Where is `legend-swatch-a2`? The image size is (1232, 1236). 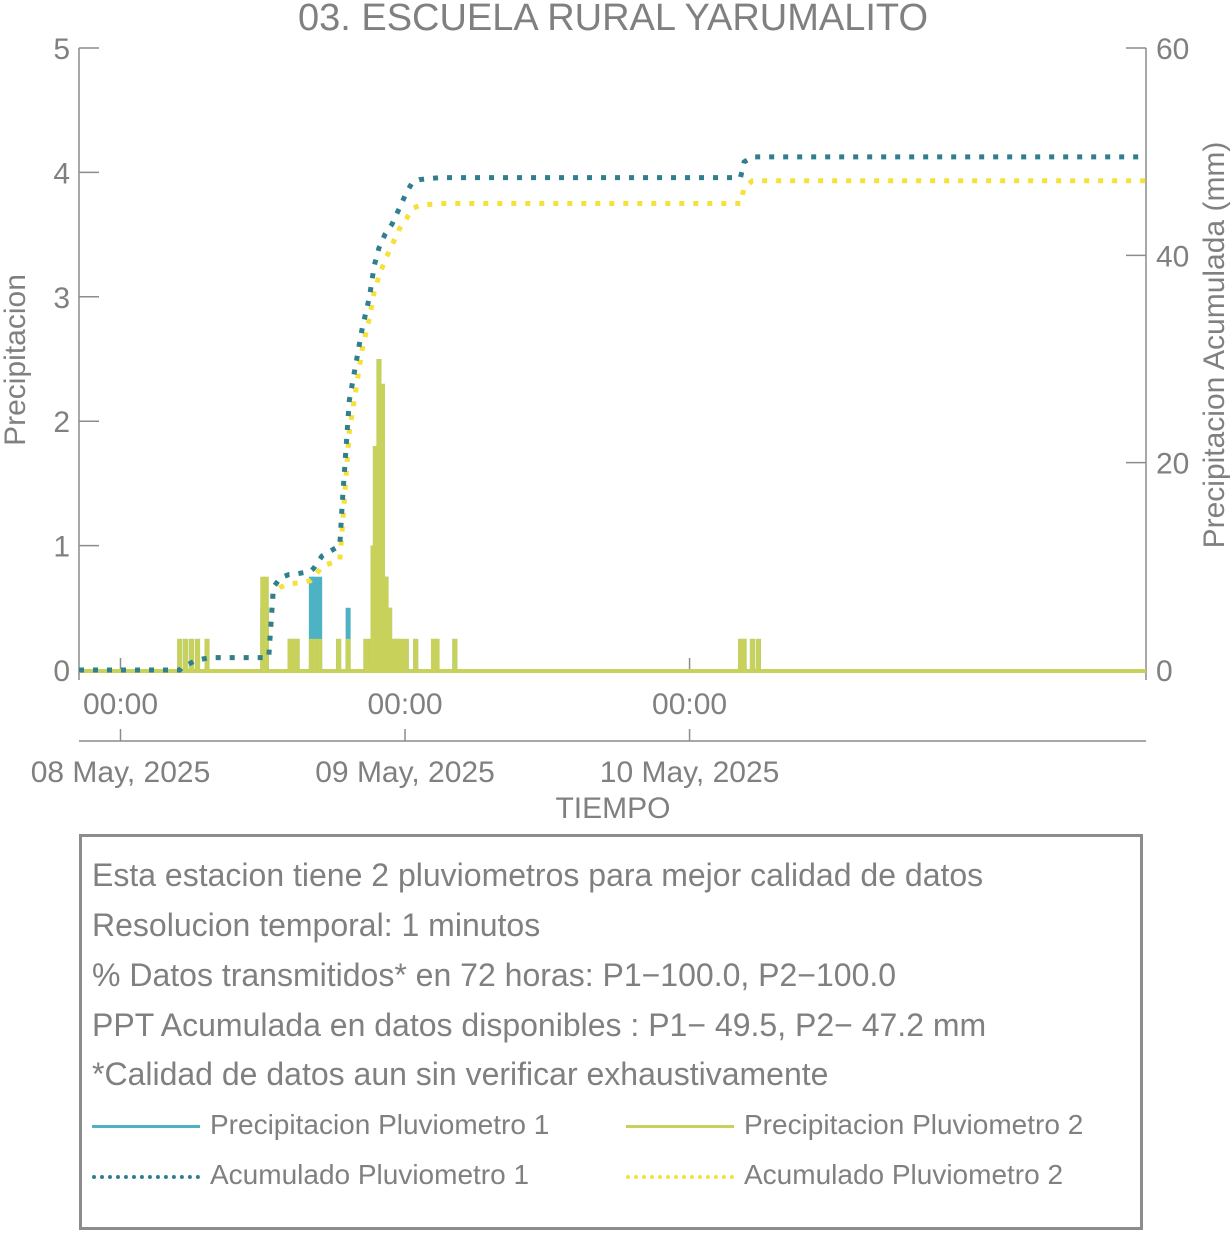
legend-swatch-a2 is located at coordinates (680, 1177).